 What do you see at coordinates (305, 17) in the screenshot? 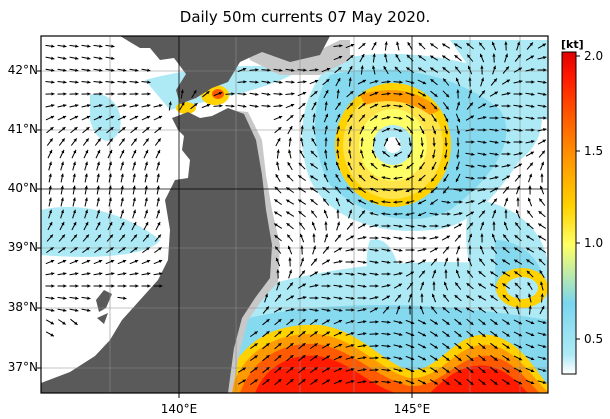
I see `map-title: Daily 50m currents 07 May 2020.` at bounding box center [305, 17].